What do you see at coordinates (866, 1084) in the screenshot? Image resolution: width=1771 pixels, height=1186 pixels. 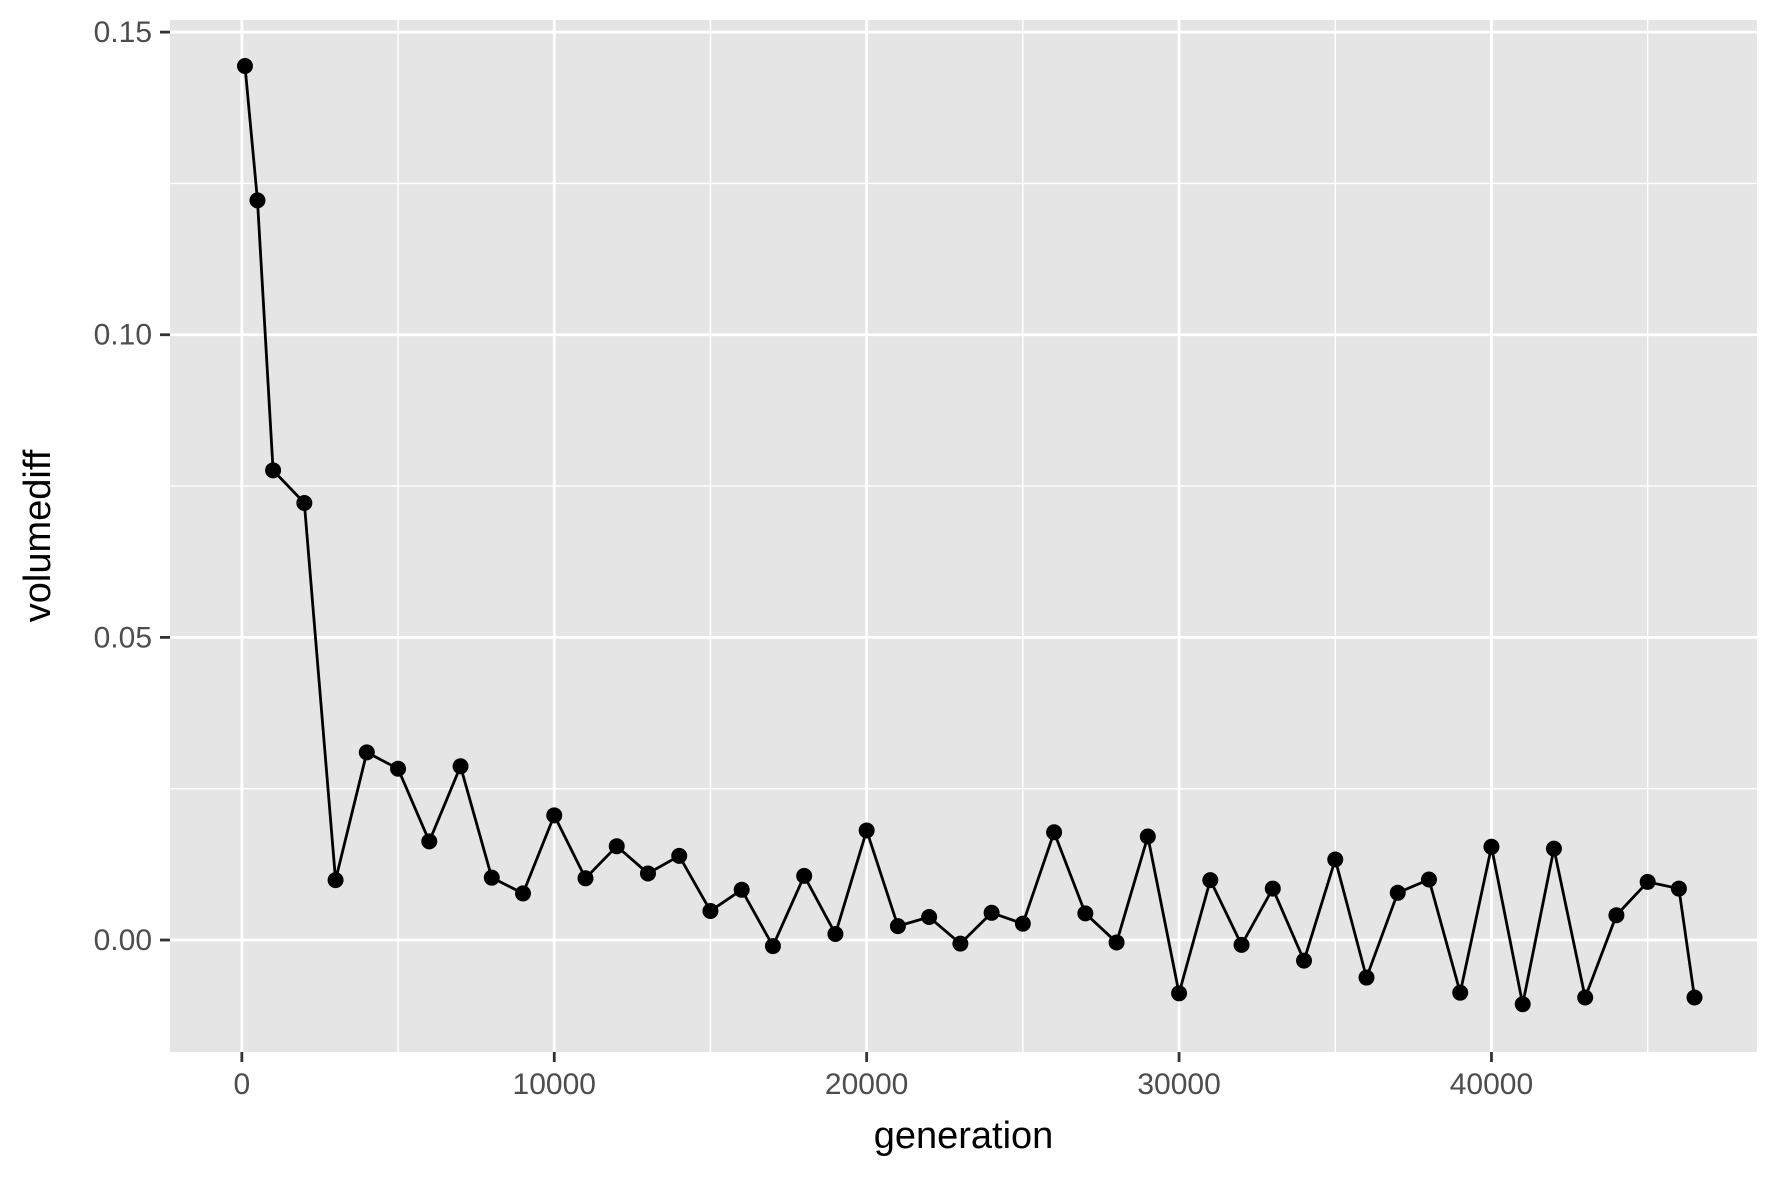 I see `x-tick-label: 20000` at bounding box center [866, 1084].